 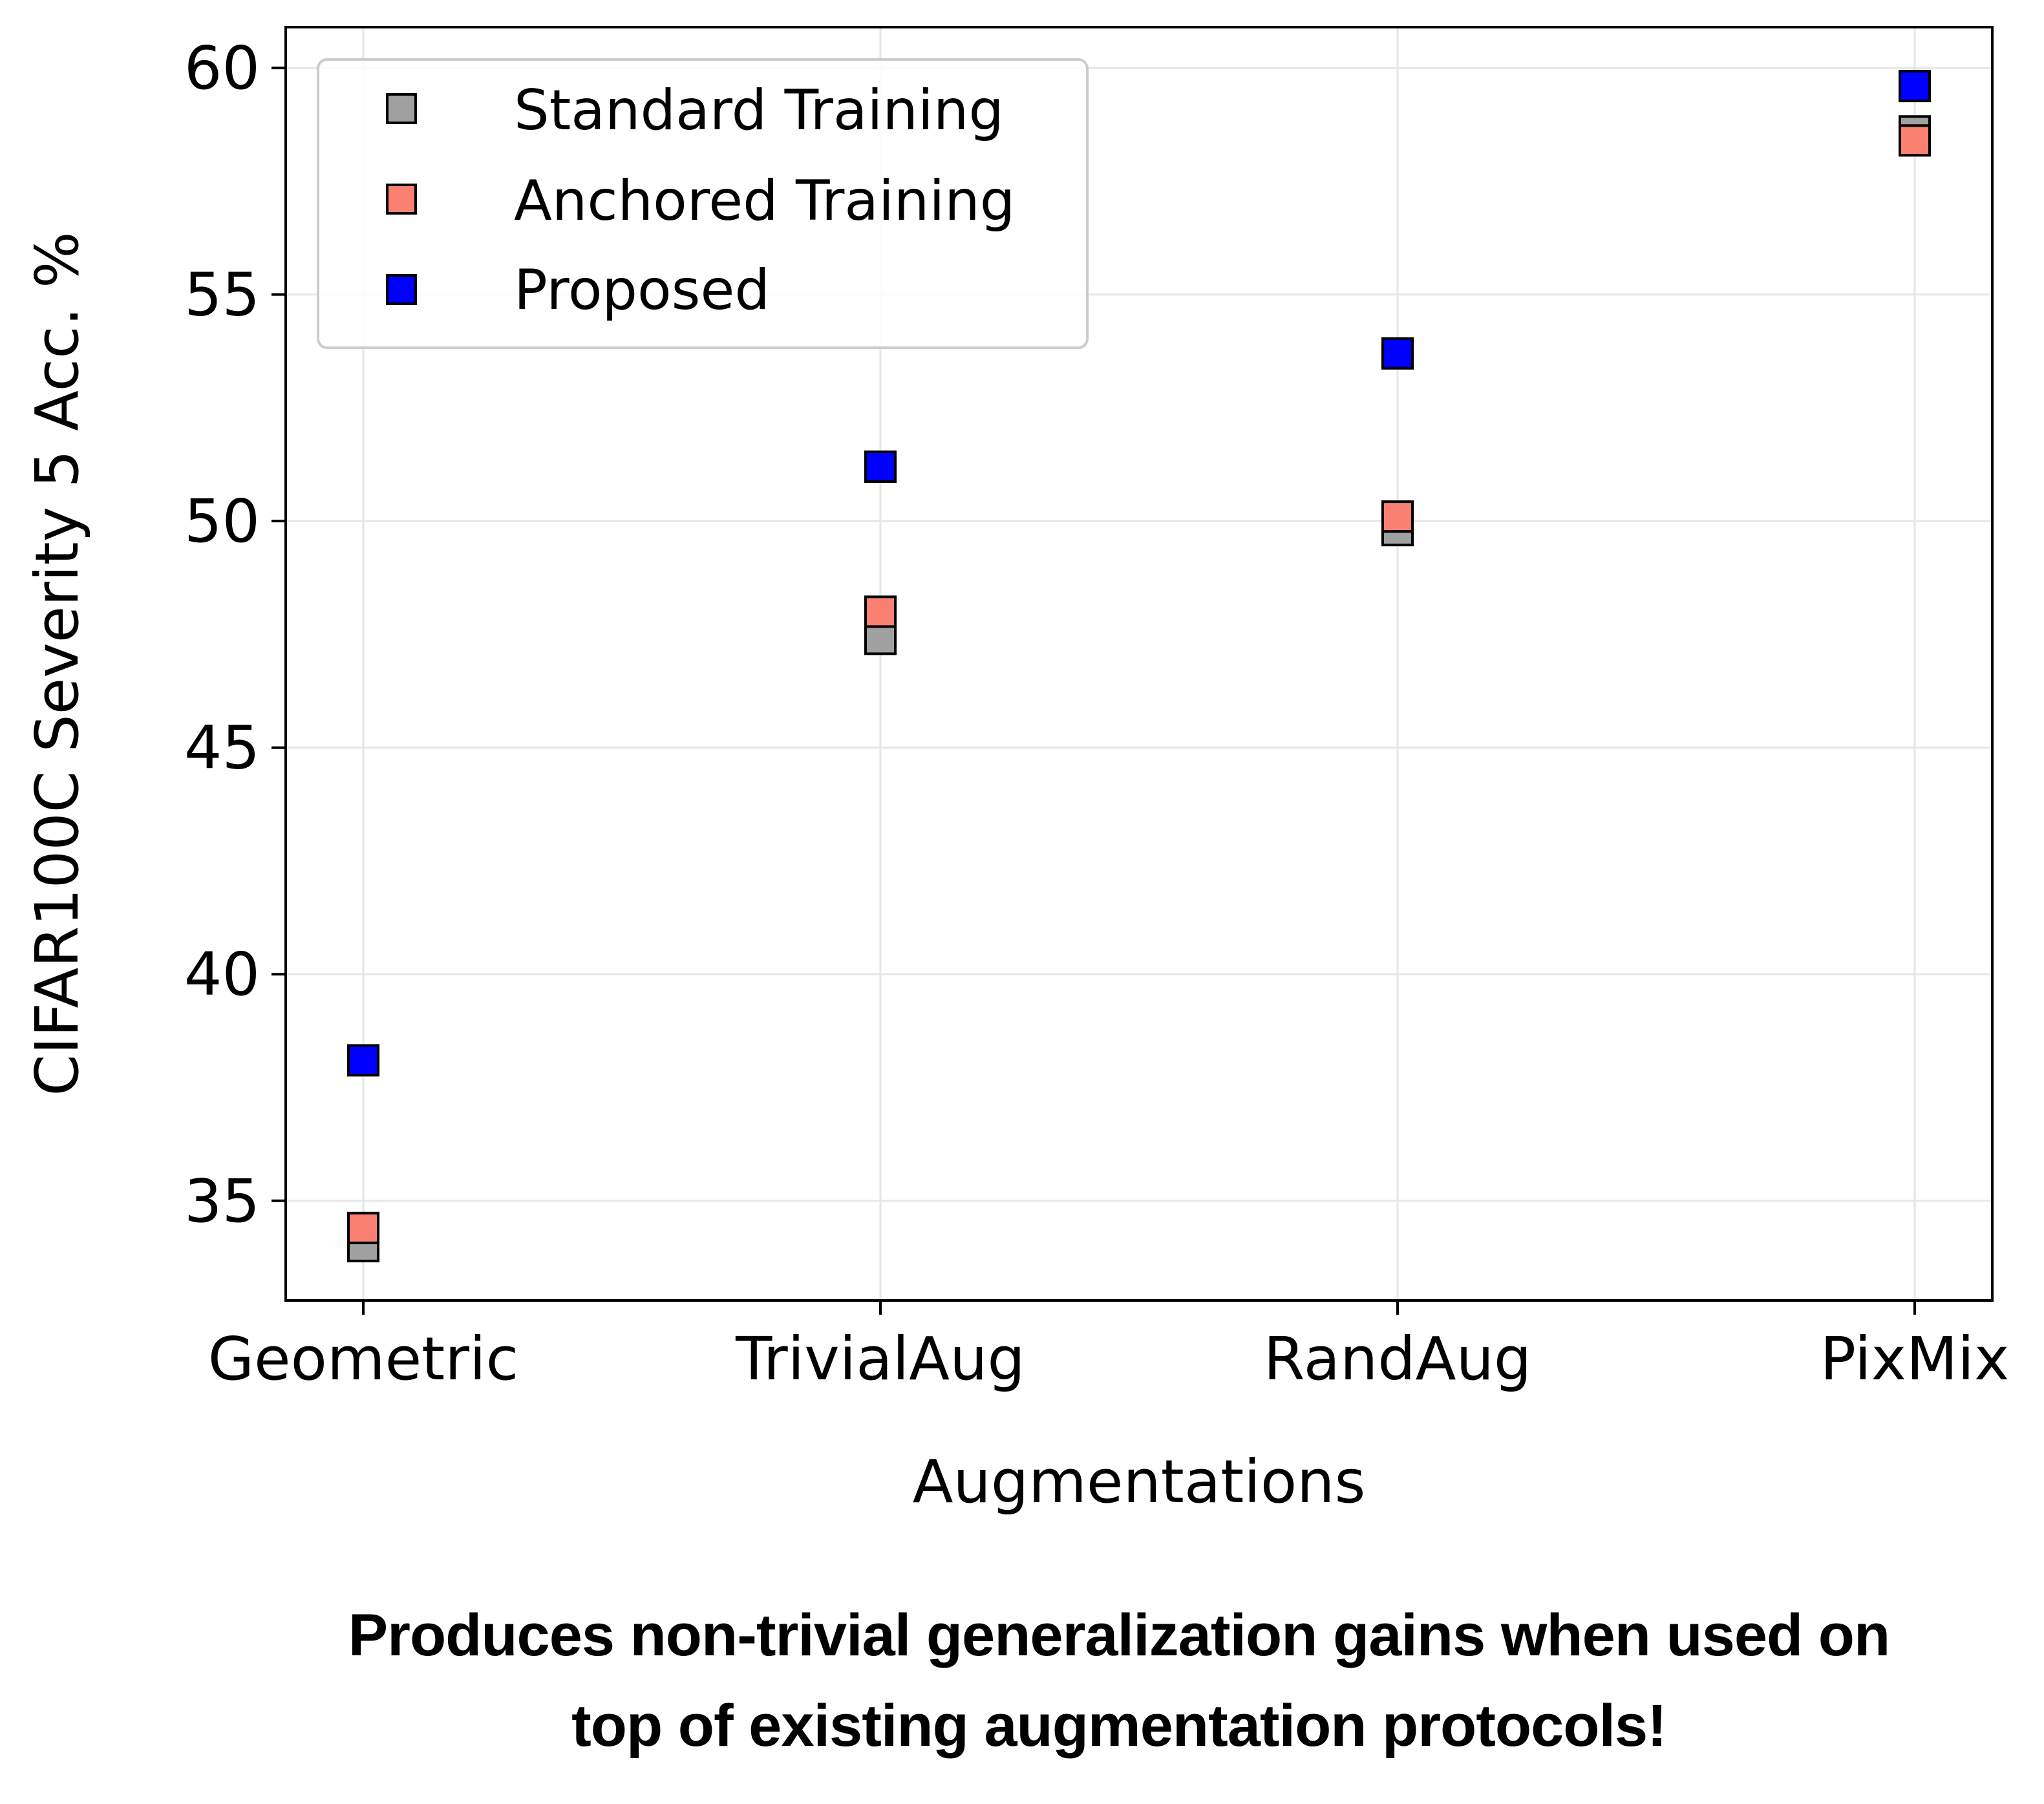 What do you see at coordinates (222, 749) in the screenshot?
I see `y-tick-label: 45` at bounding box center [222, 749].